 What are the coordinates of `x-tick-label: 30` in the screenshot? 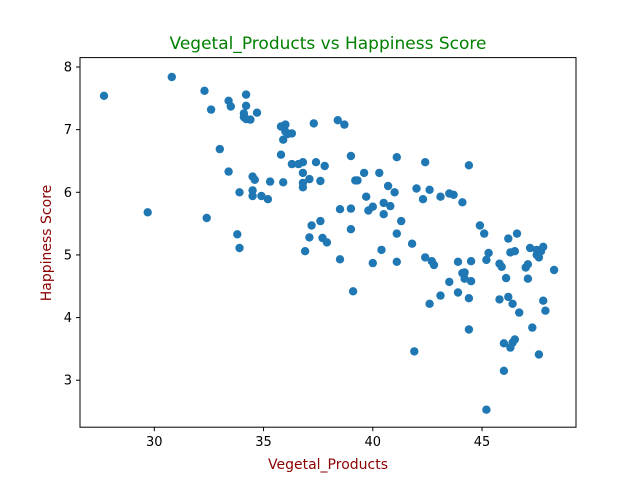 It's located at (154, 442).